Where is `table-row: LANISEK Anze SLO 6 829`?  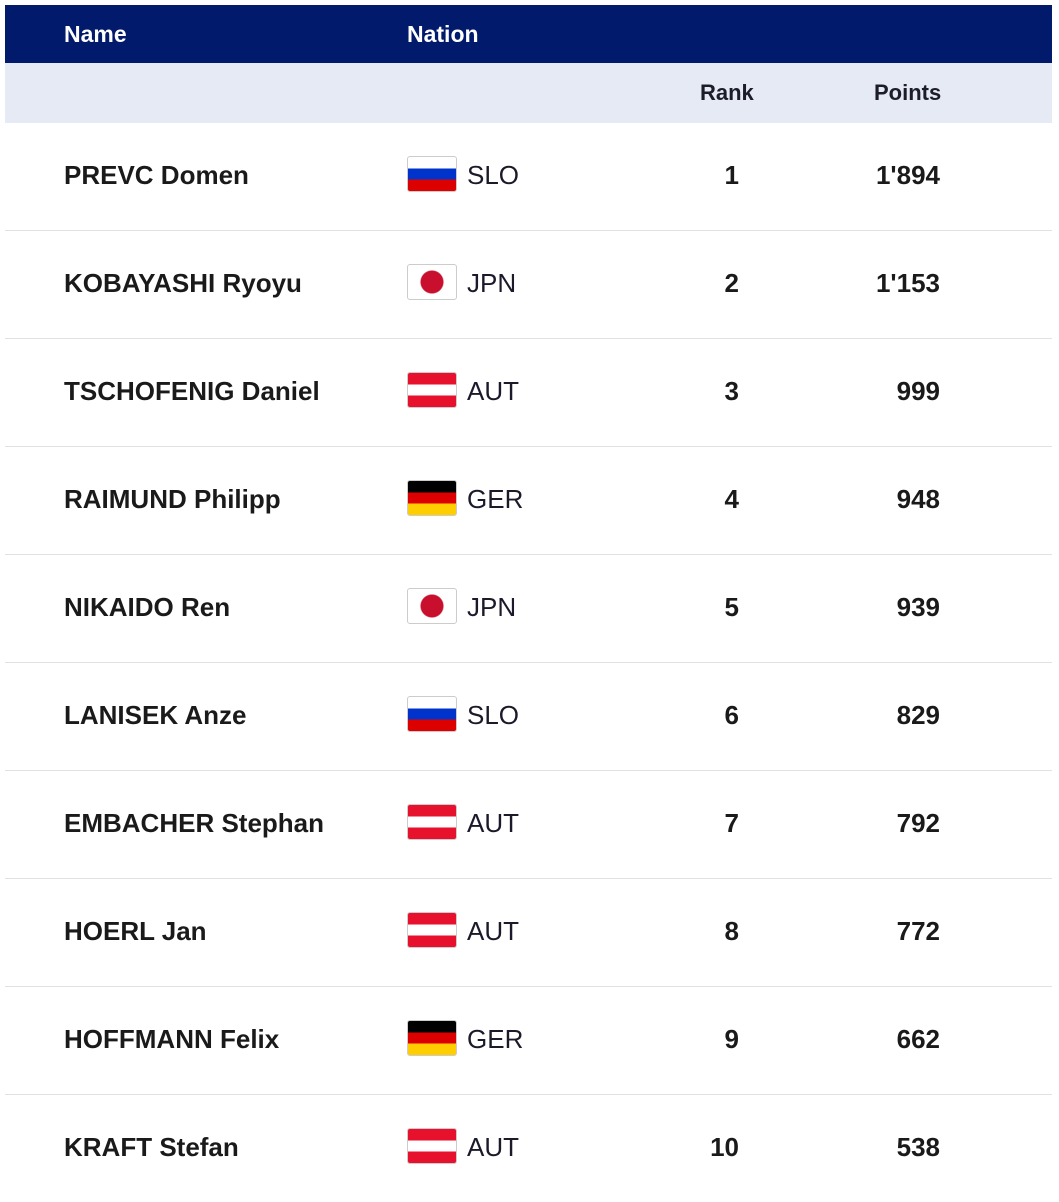
table-row: LANISEK Anze SLO 6 829 is located at coordinates (528, 717).